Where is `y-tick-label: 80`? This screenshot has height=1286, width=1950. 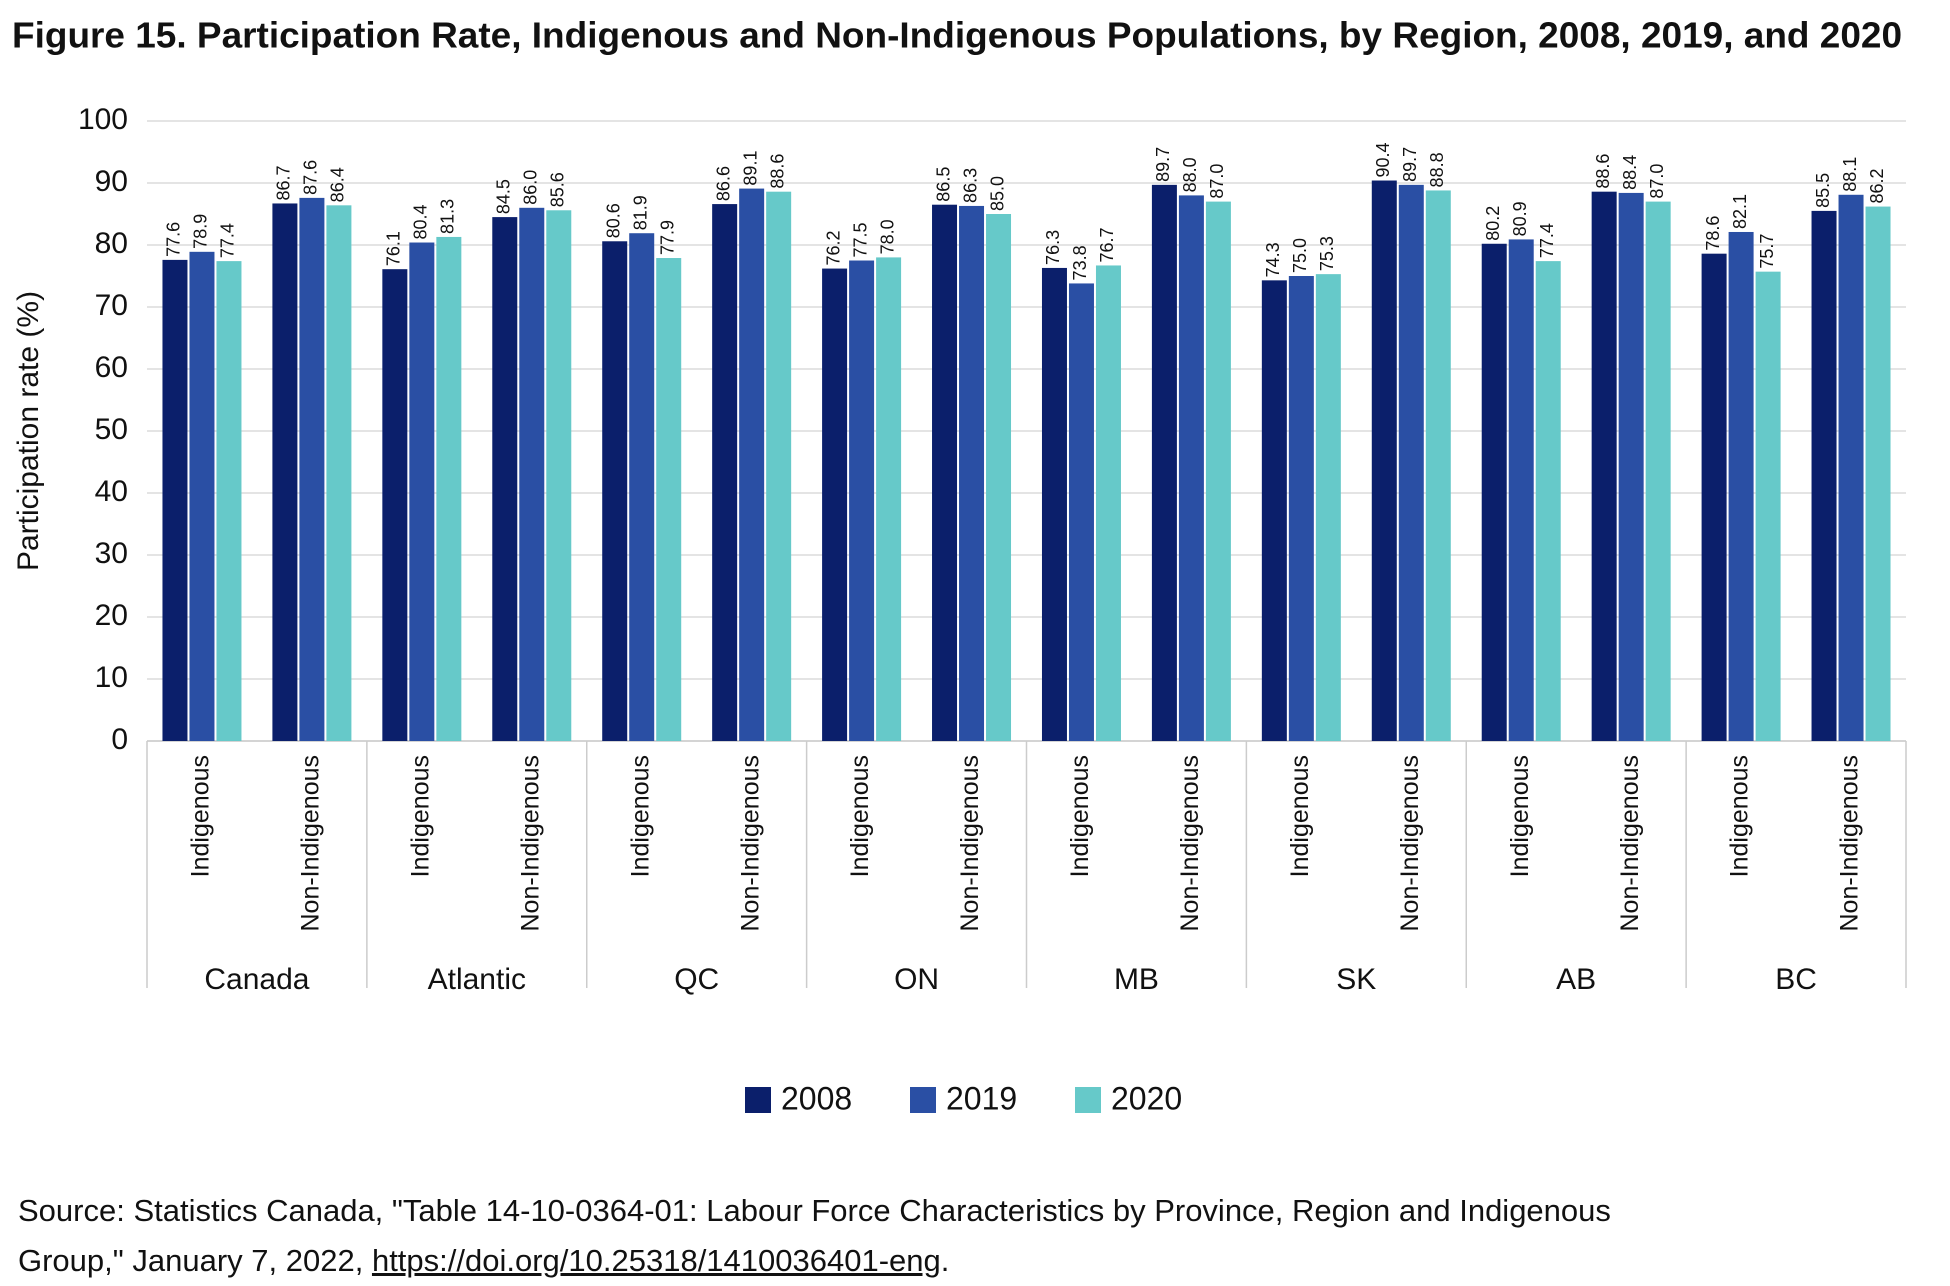 y-tick-label: 80 is located at coordinates (111, 243).